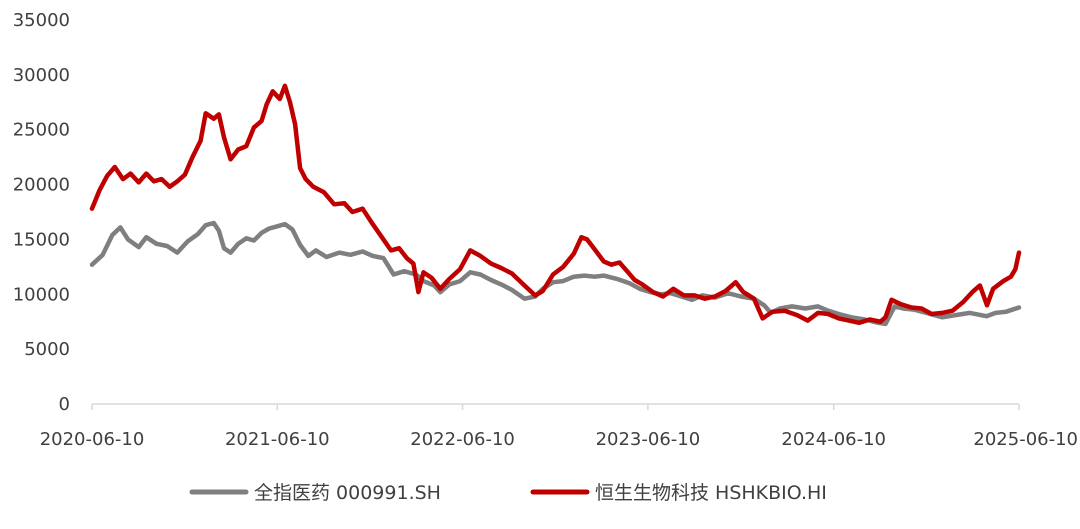 The width and height of the screenshot is (1080, 529). I want to click on x-tick-label: 2022-06-10, so click(462, 439).